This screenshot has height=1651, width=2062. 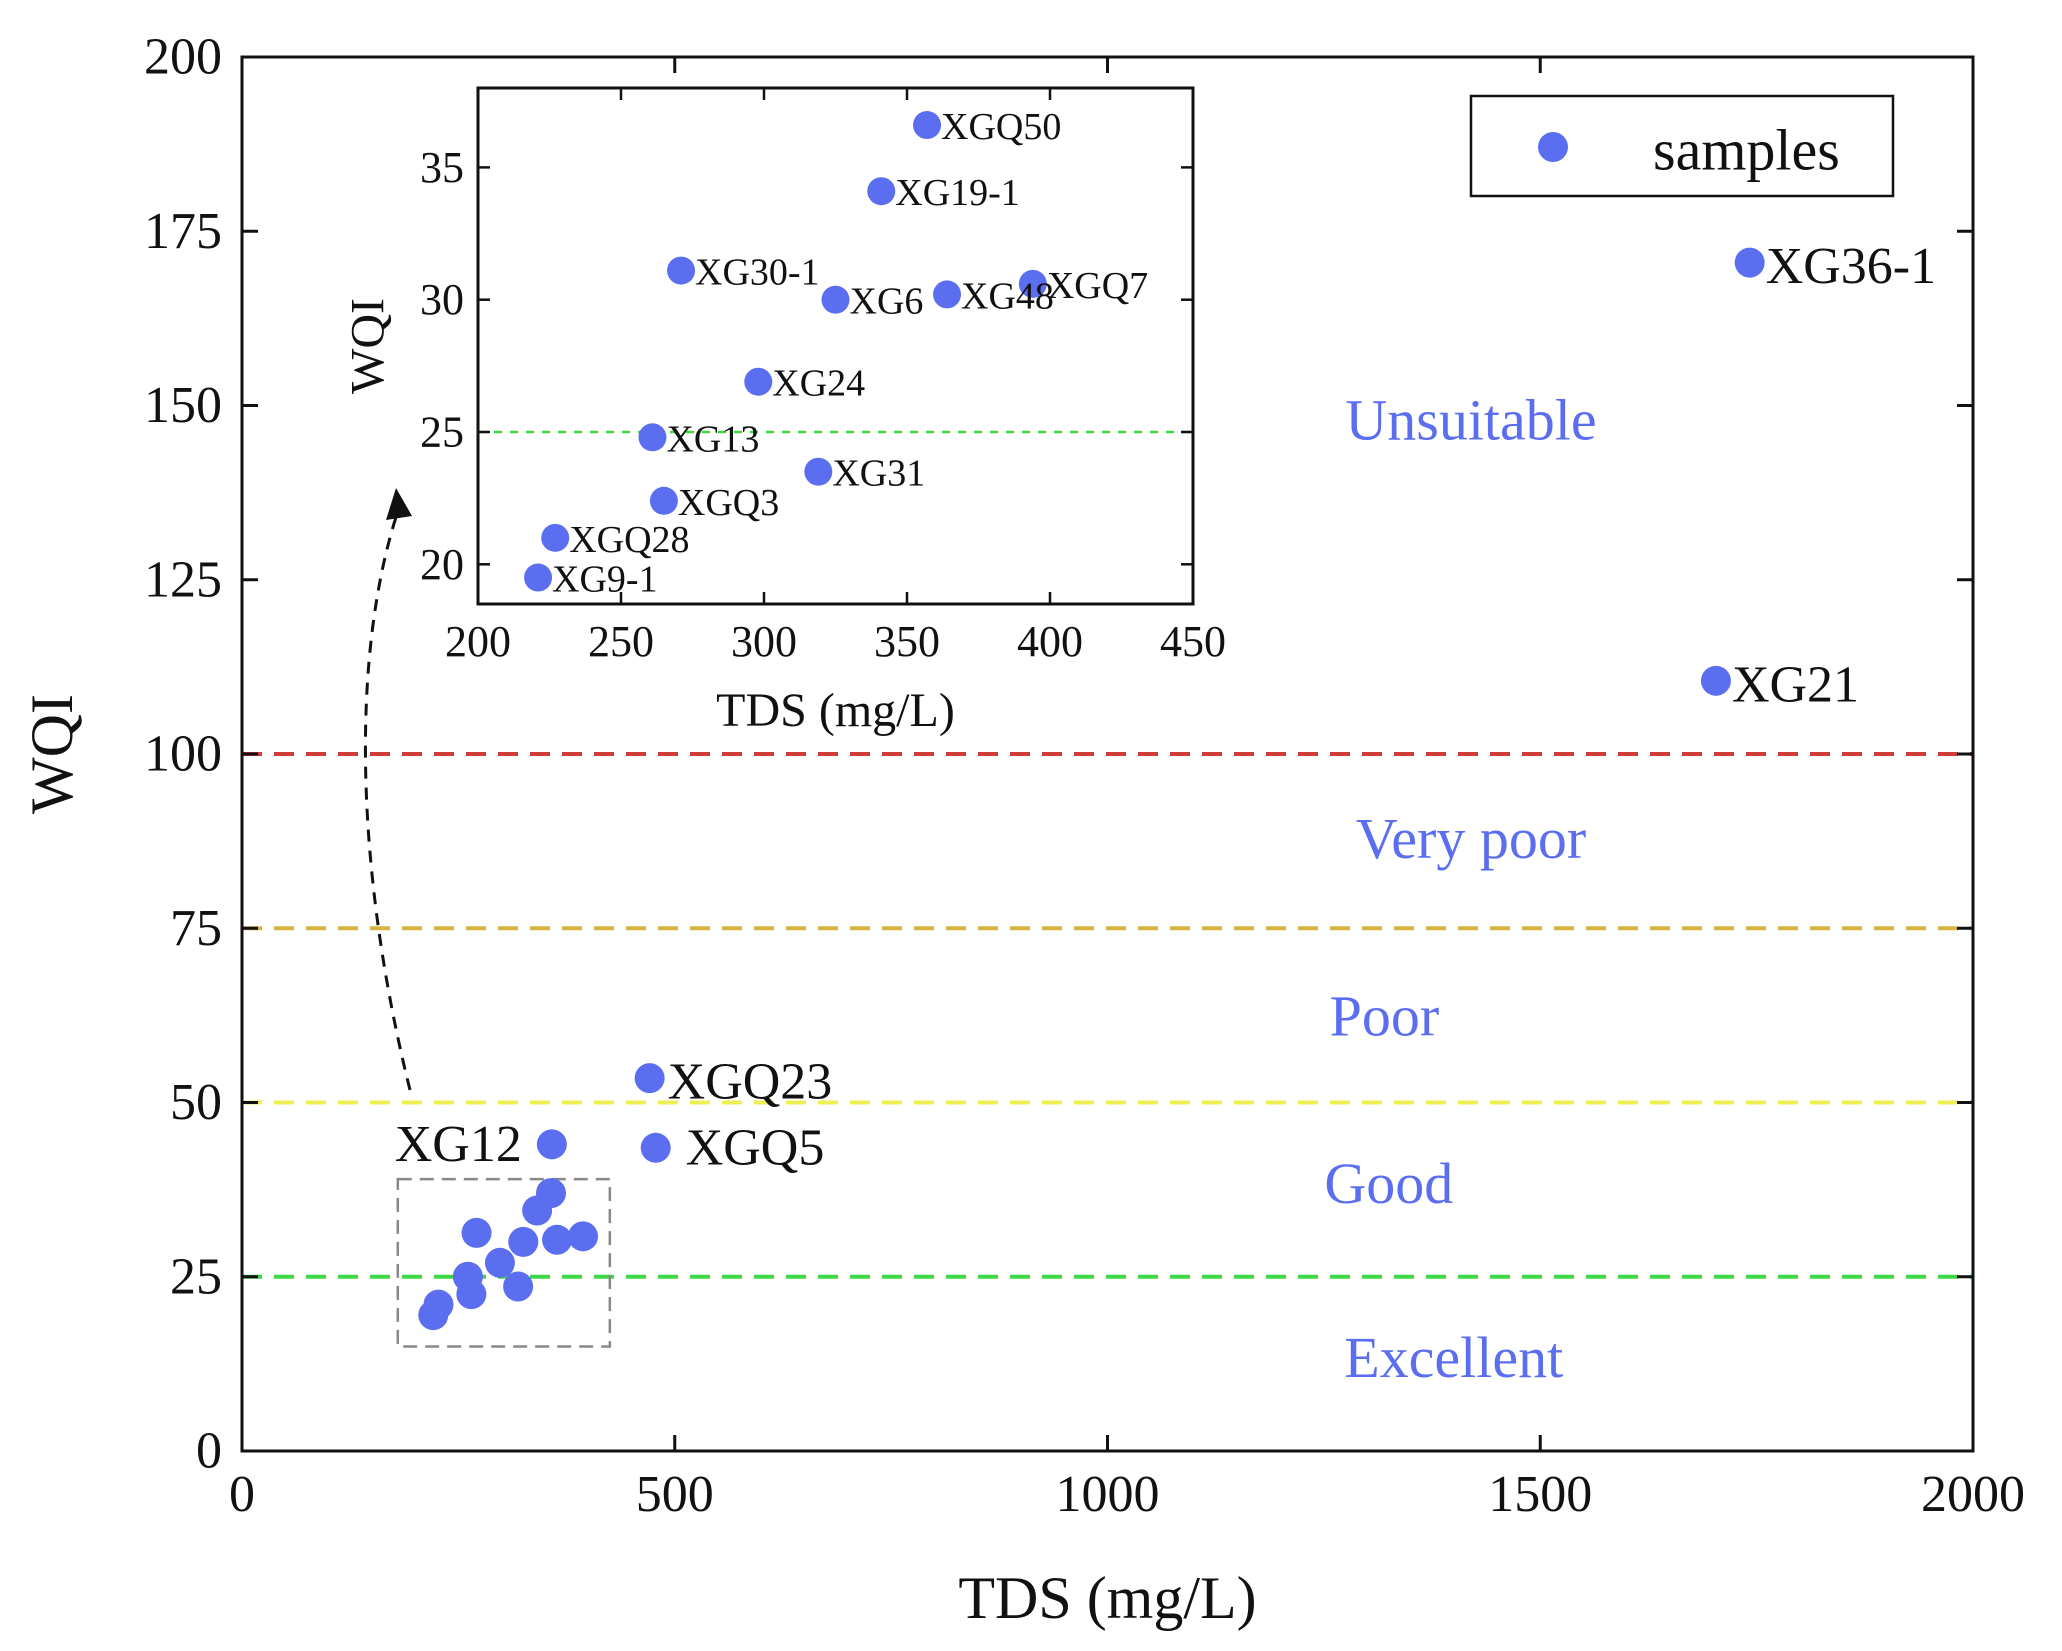 I want to click on zoom-arrow-line, so click(x=387, y=797).